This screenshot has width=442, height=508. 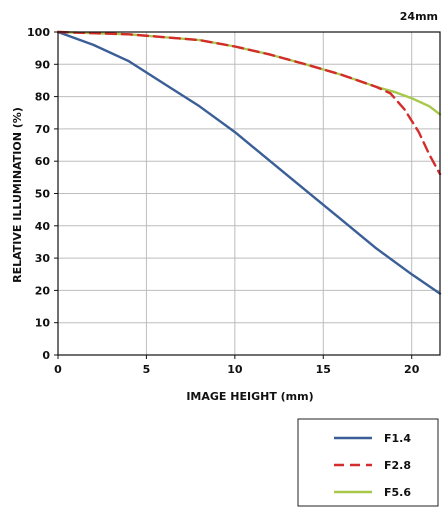 What do you see at coordinates (38, 32) in the screenshot?
I see `y-tick-label: 100` at bounding box center [38, 32].